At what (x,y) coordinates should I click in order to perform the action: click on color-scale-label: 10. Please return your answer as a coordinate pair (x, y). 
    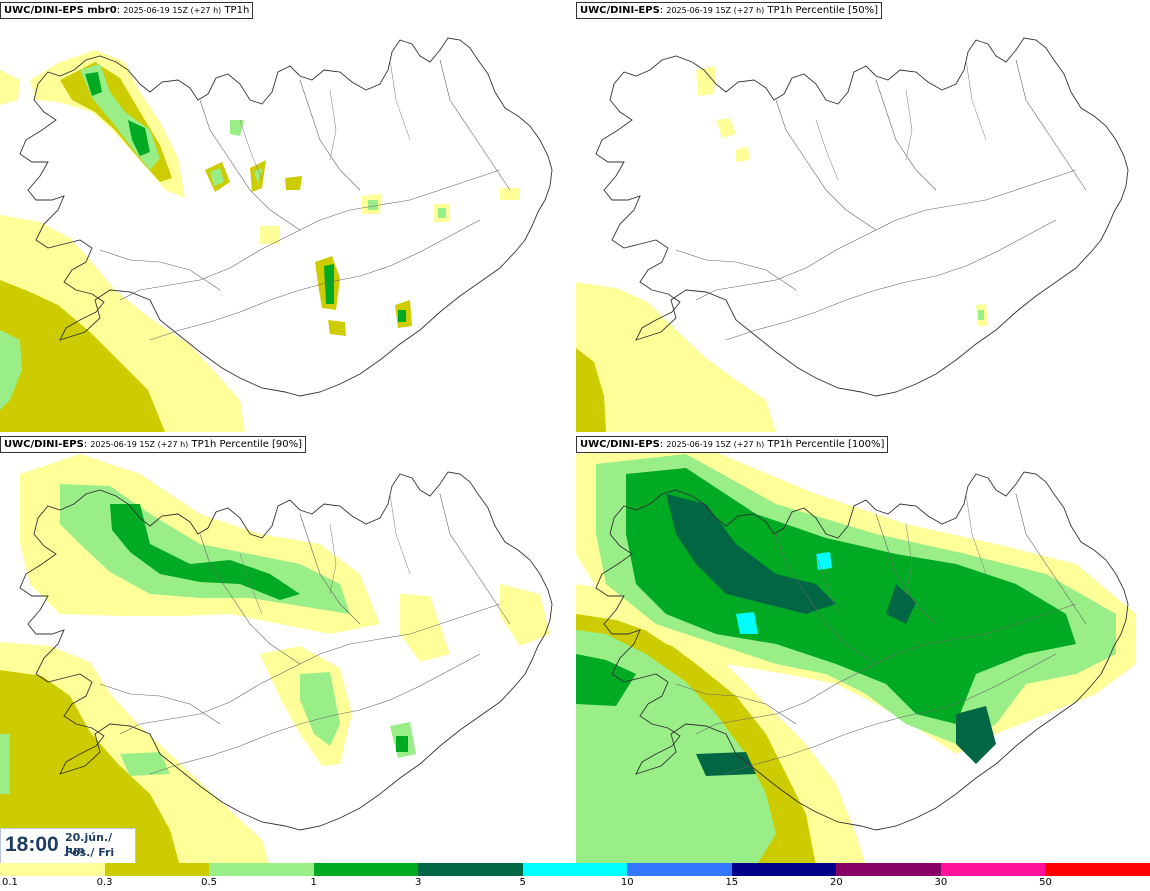
    Looking at the image, I should click on (627, 882).